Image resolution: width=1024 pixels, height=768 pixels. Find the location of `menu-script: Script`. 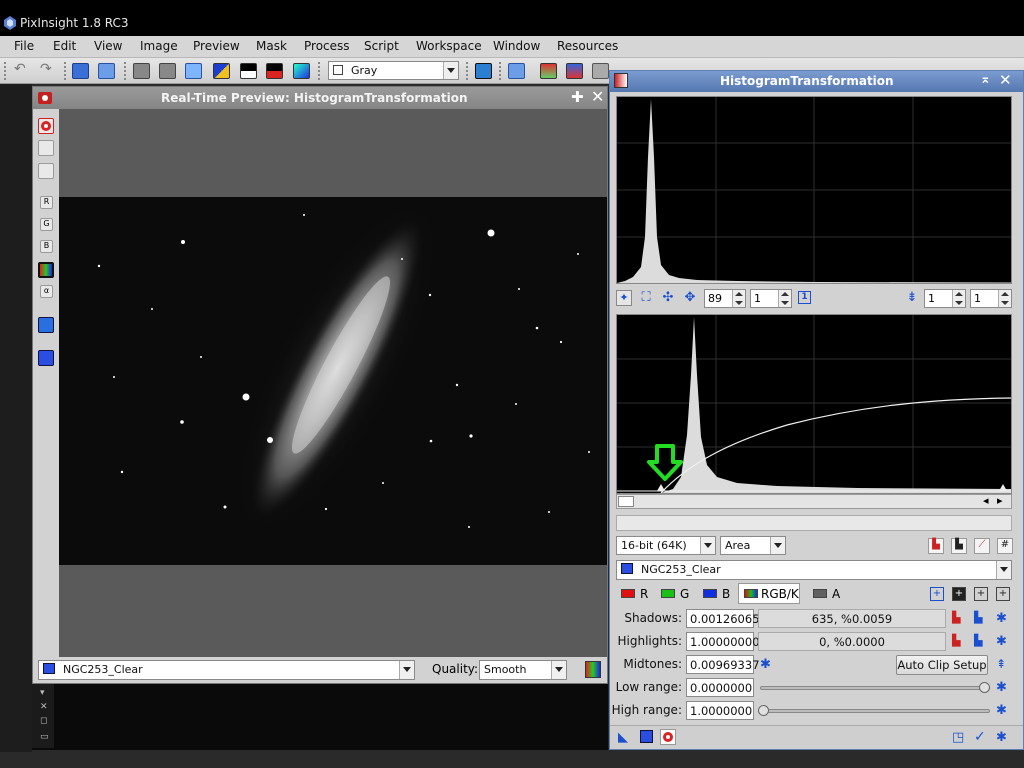

menu-script: Script is located at coordinates (381, 46).